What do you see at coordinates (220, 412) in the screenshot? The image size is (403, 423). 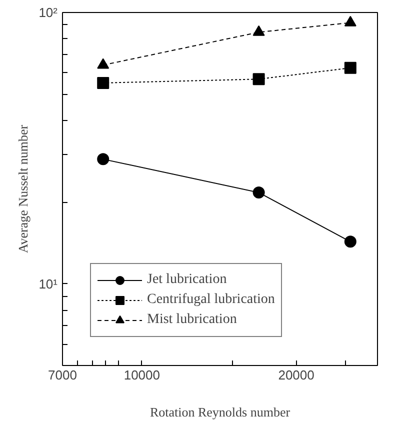 I see `x-axis-title: Rotation Reynolds number` at bounding box center [220, 412].